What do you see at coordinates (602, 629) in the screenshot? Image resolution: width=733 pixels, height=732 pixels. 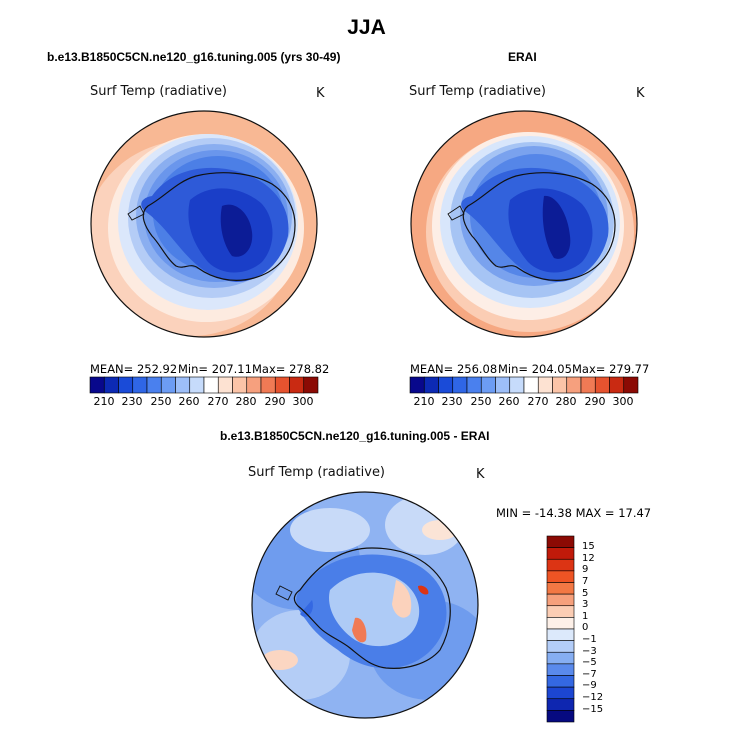 I see `diff-colorbar-labels: 15 12 9 7 5 3 1 0 −1 −3 −5 −7 −9 −12 −15` at bounding box center [602, 629].